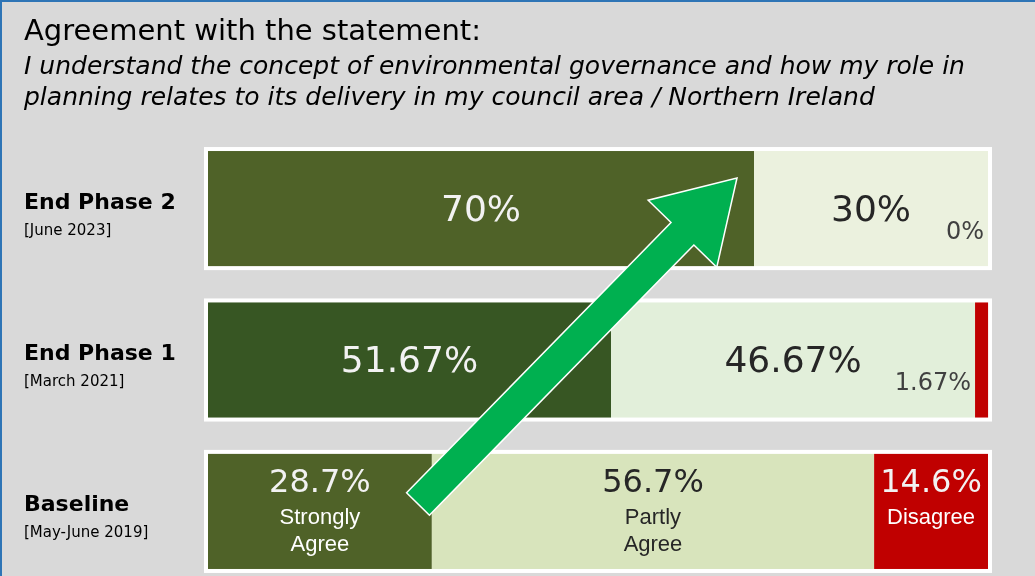 This screenshot has width=1035, height=576. I want to click on data-label: 14.6%, so click(931, 480).